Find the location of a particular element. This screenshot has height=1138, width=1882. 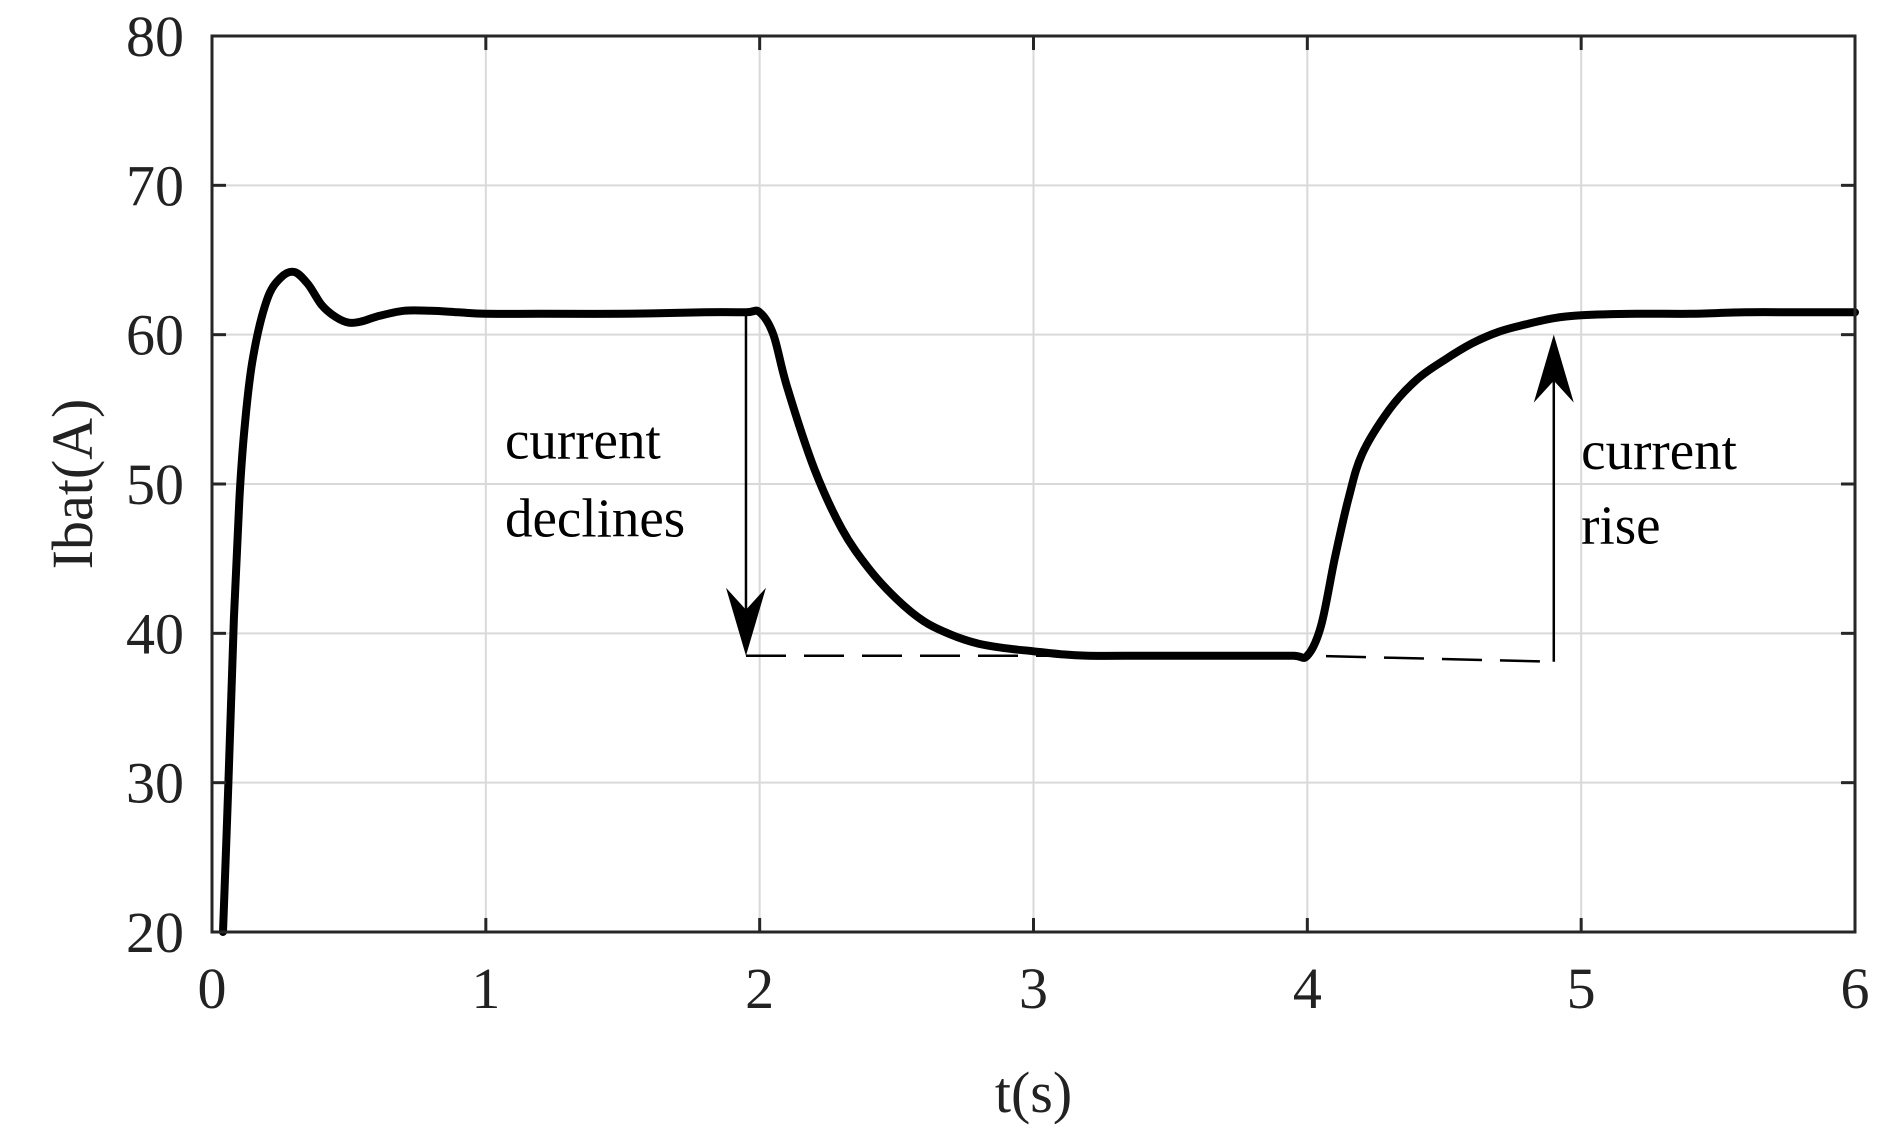

y-axis-label: Ibat(A) is located at coordinates (72, 484).